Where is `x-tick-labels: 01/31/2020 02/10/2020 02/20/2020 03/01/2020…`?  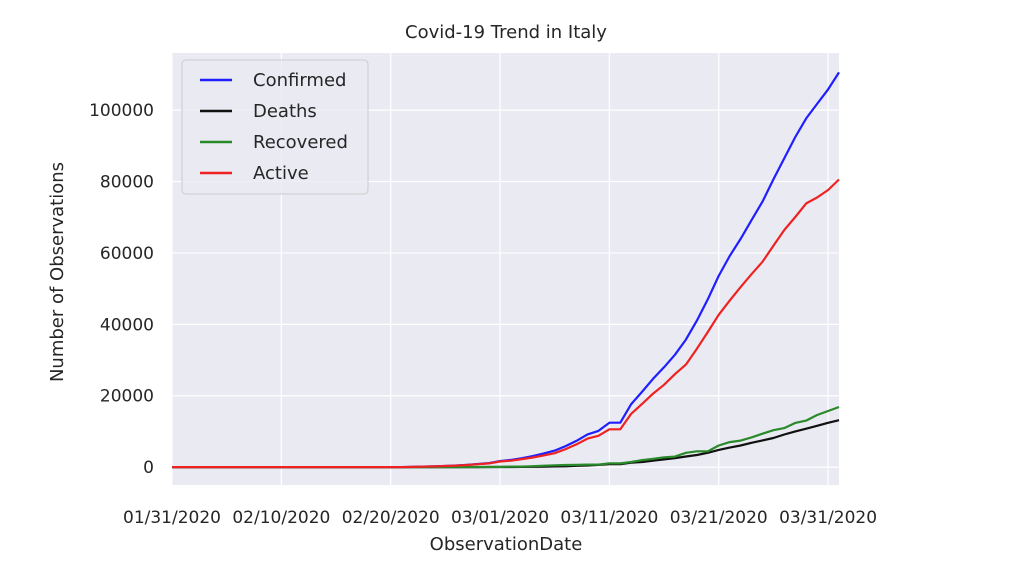 x-tick-labels: 01/31/2020 02/10/2020 02/20/2020 03/01/2020… is located at coordinates (500, 518).